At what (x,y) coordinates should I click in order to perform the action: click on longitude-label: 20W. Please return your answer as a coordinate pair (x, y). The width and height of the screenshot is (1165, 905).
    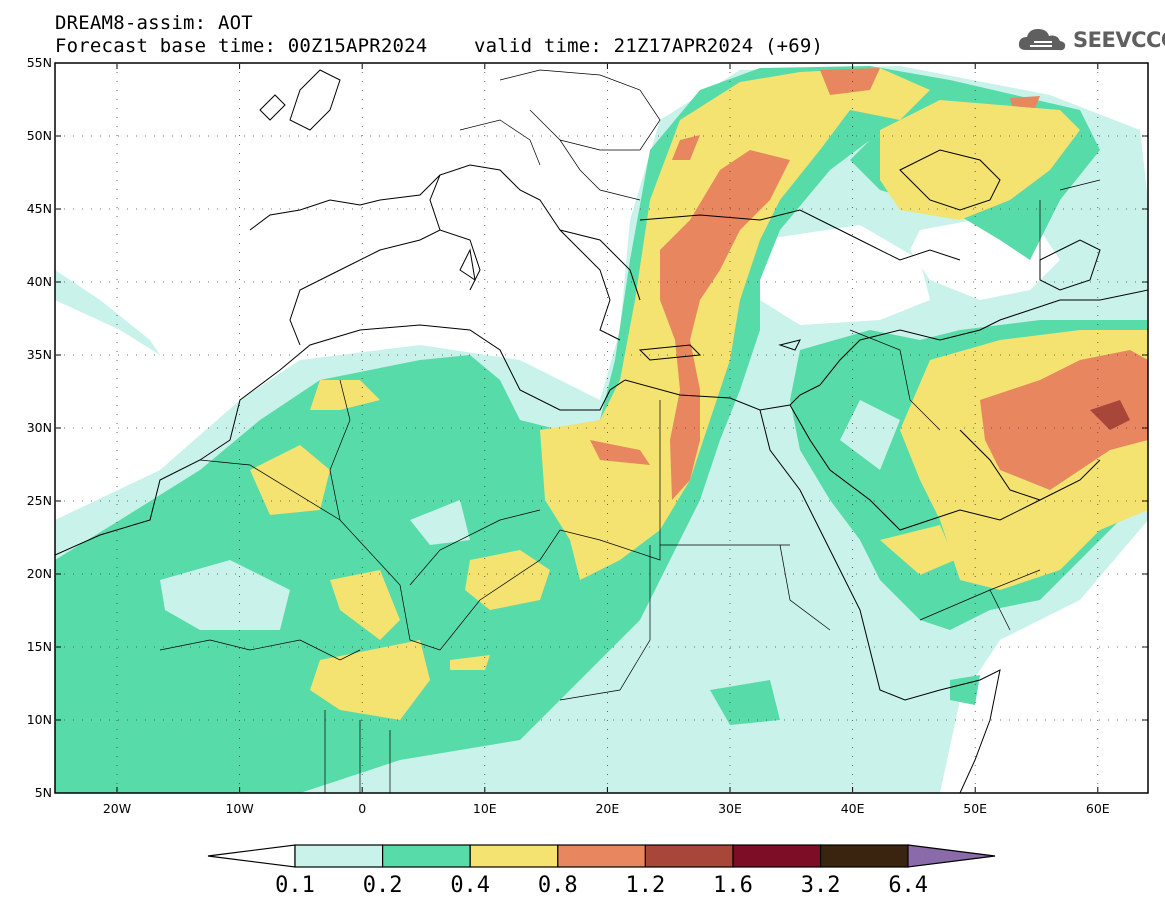
    Looking at the image, I should click on (117, 808).